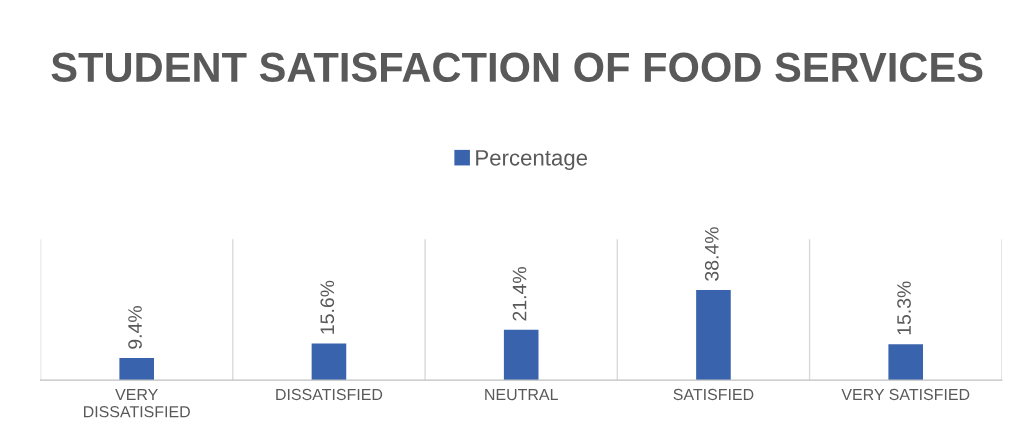  I want to click on x-tick-label: VERY DISSATISFIED, so click(137, 403).